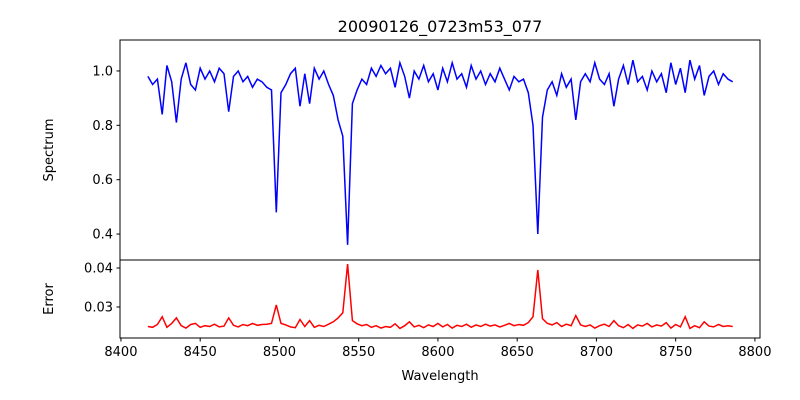  I want to click on y-tick-label: 1.0, so click(102, 71).